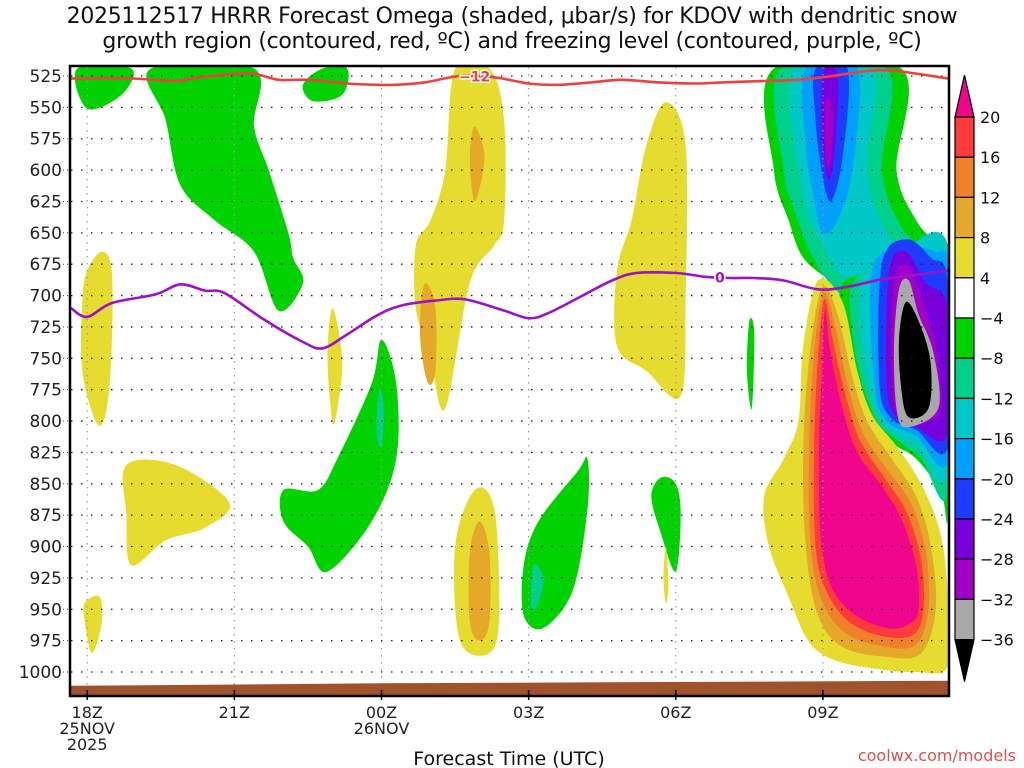 The height and width of the screenshot is (768, 1024). What do you see at coordinates (992, 318) in the screenshot?
I see `colorbar-label: −4` at bounding box center [992, 318].